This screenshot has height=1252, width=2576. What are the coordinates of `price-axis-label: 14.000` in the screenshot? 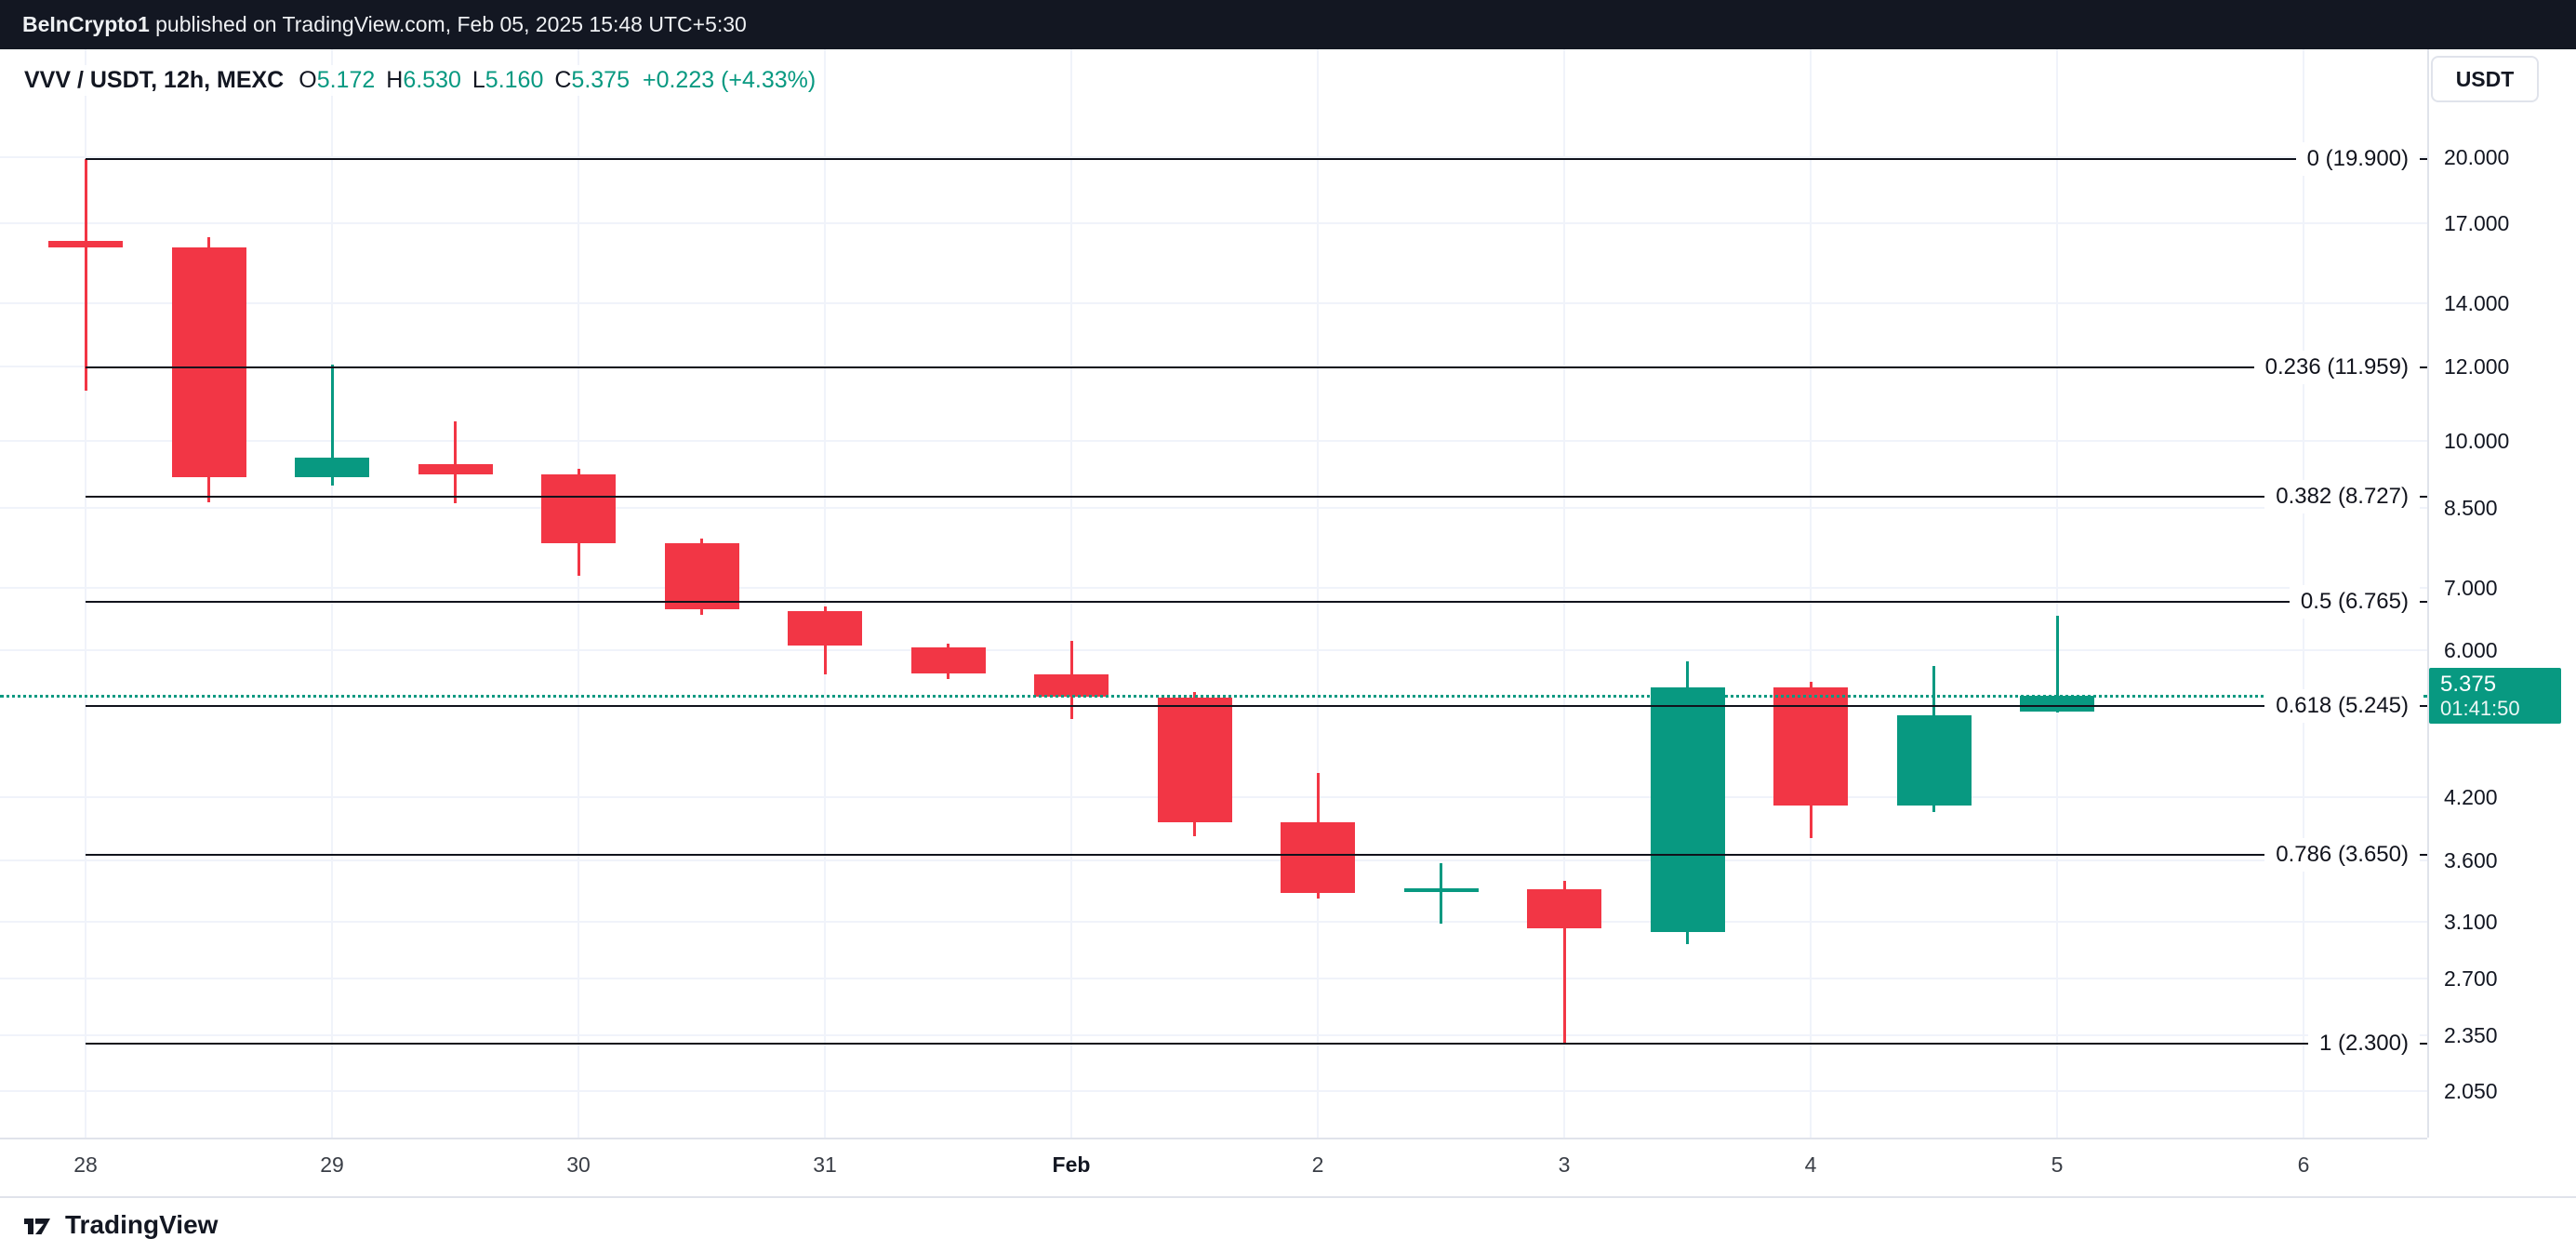 It's located at (2477, 302).